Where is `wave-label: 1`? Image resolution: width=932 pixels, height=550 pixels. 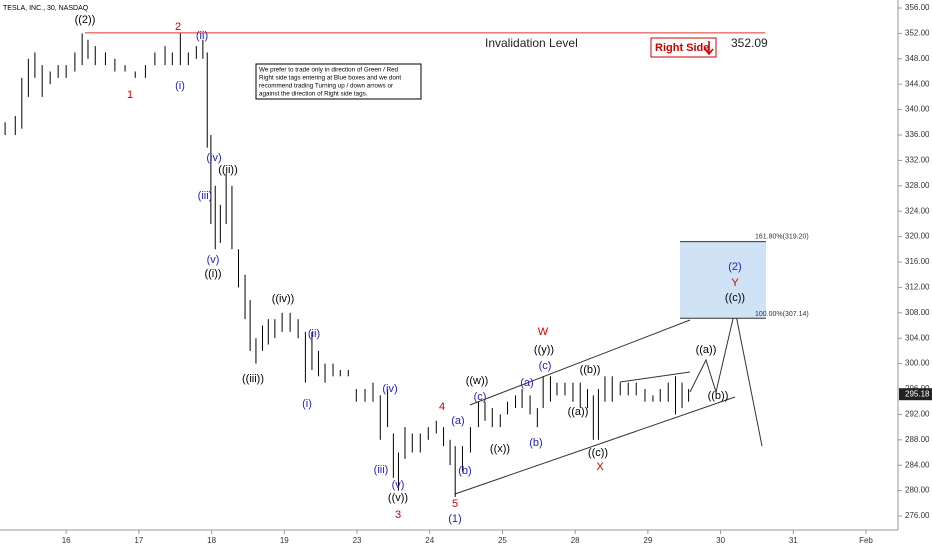
wave-label: 1 is located at coordinates (130, 95).